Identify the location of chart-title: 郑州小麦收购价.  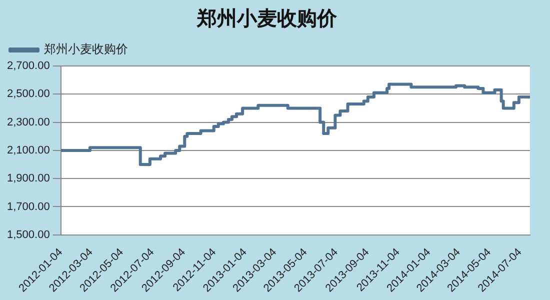
(267, 18).